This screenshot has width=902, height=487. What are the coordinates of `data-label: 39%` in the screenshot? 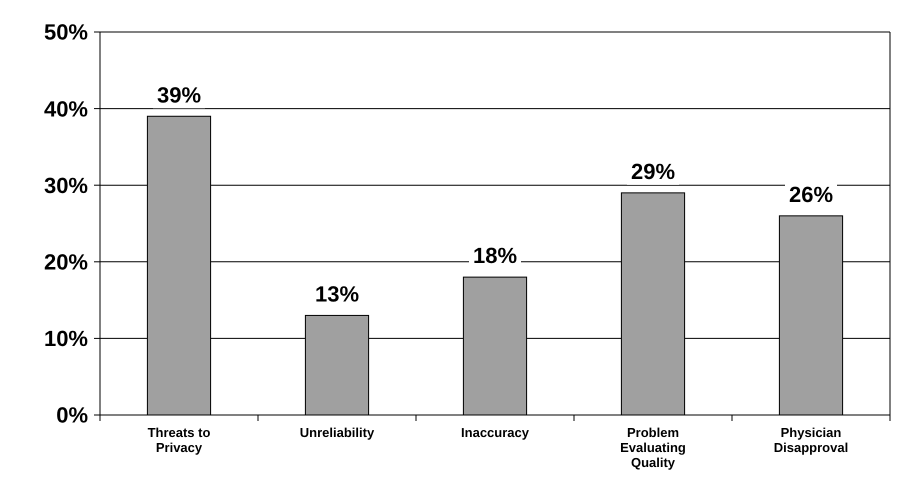 It's located at (179, 95).